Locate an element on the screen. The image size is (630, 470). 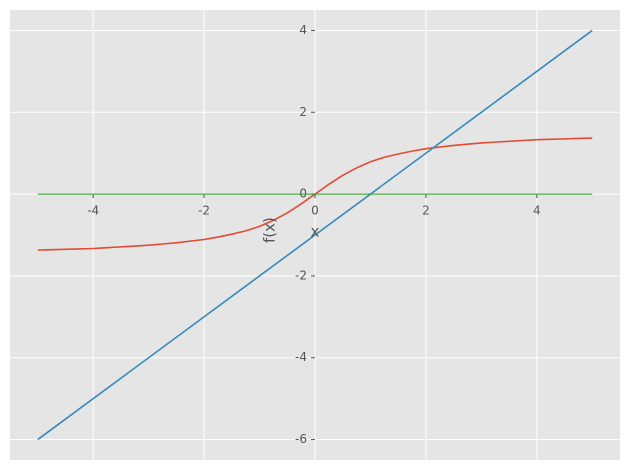
x-tick-label: -4 is located at coordinates (93, 211).